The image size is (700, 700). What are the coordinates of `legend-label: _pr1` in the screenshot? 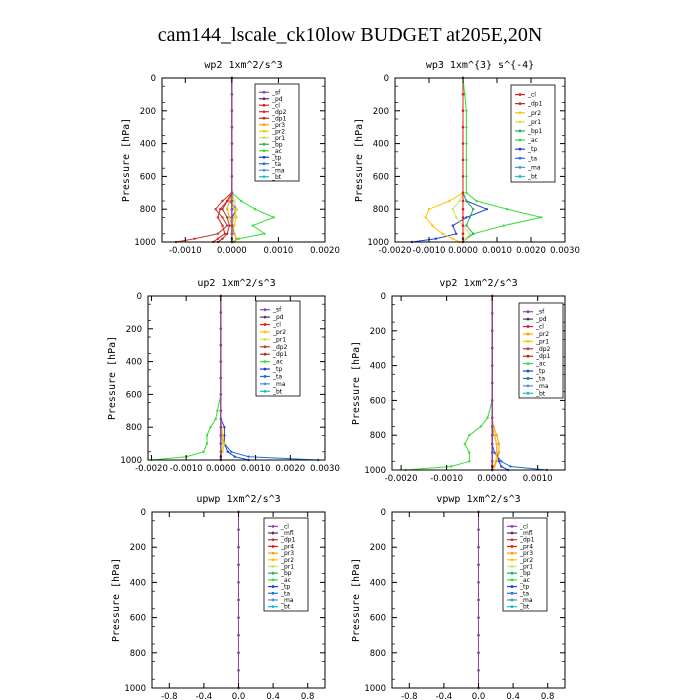 It's located at (526, 567).